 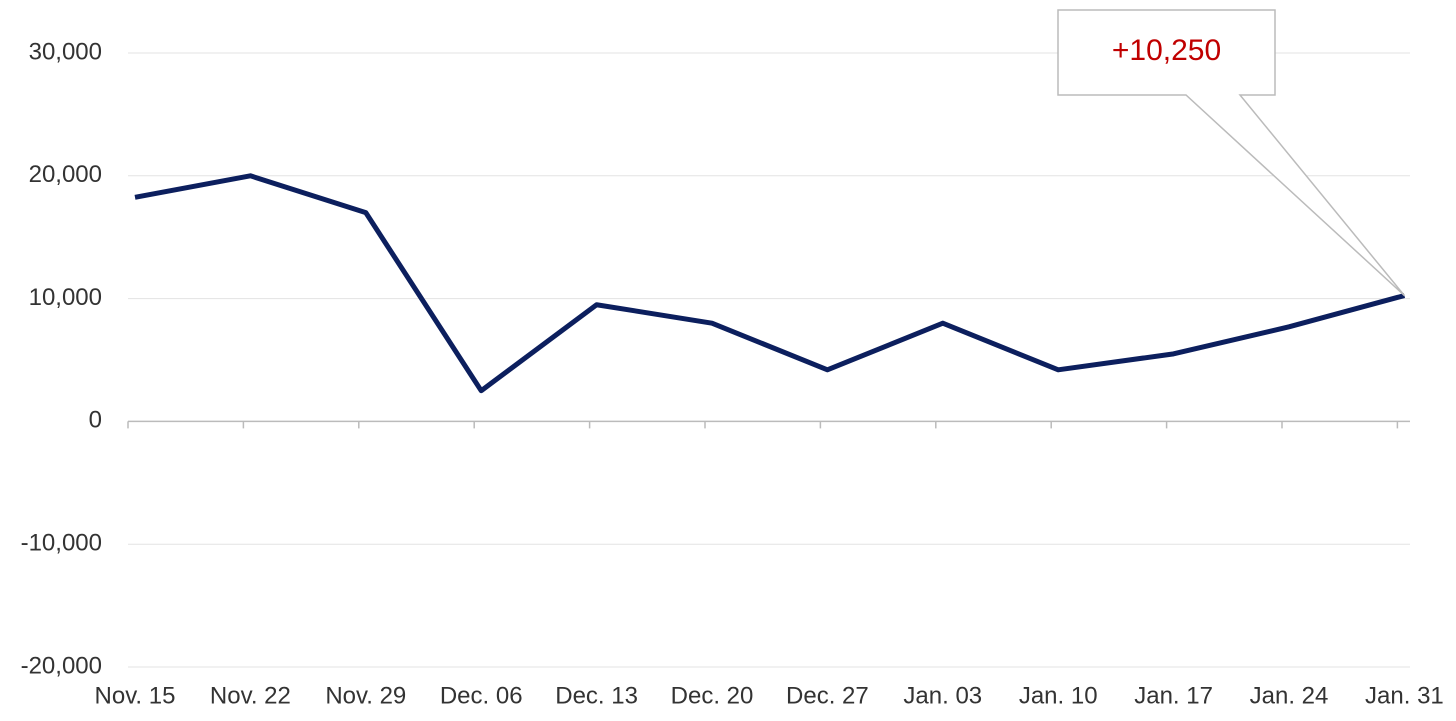 What do you see at coordinates (65, 297) in the screenshot?
I see `y-tick-label: 10,000` at bounding box center [65, 297].